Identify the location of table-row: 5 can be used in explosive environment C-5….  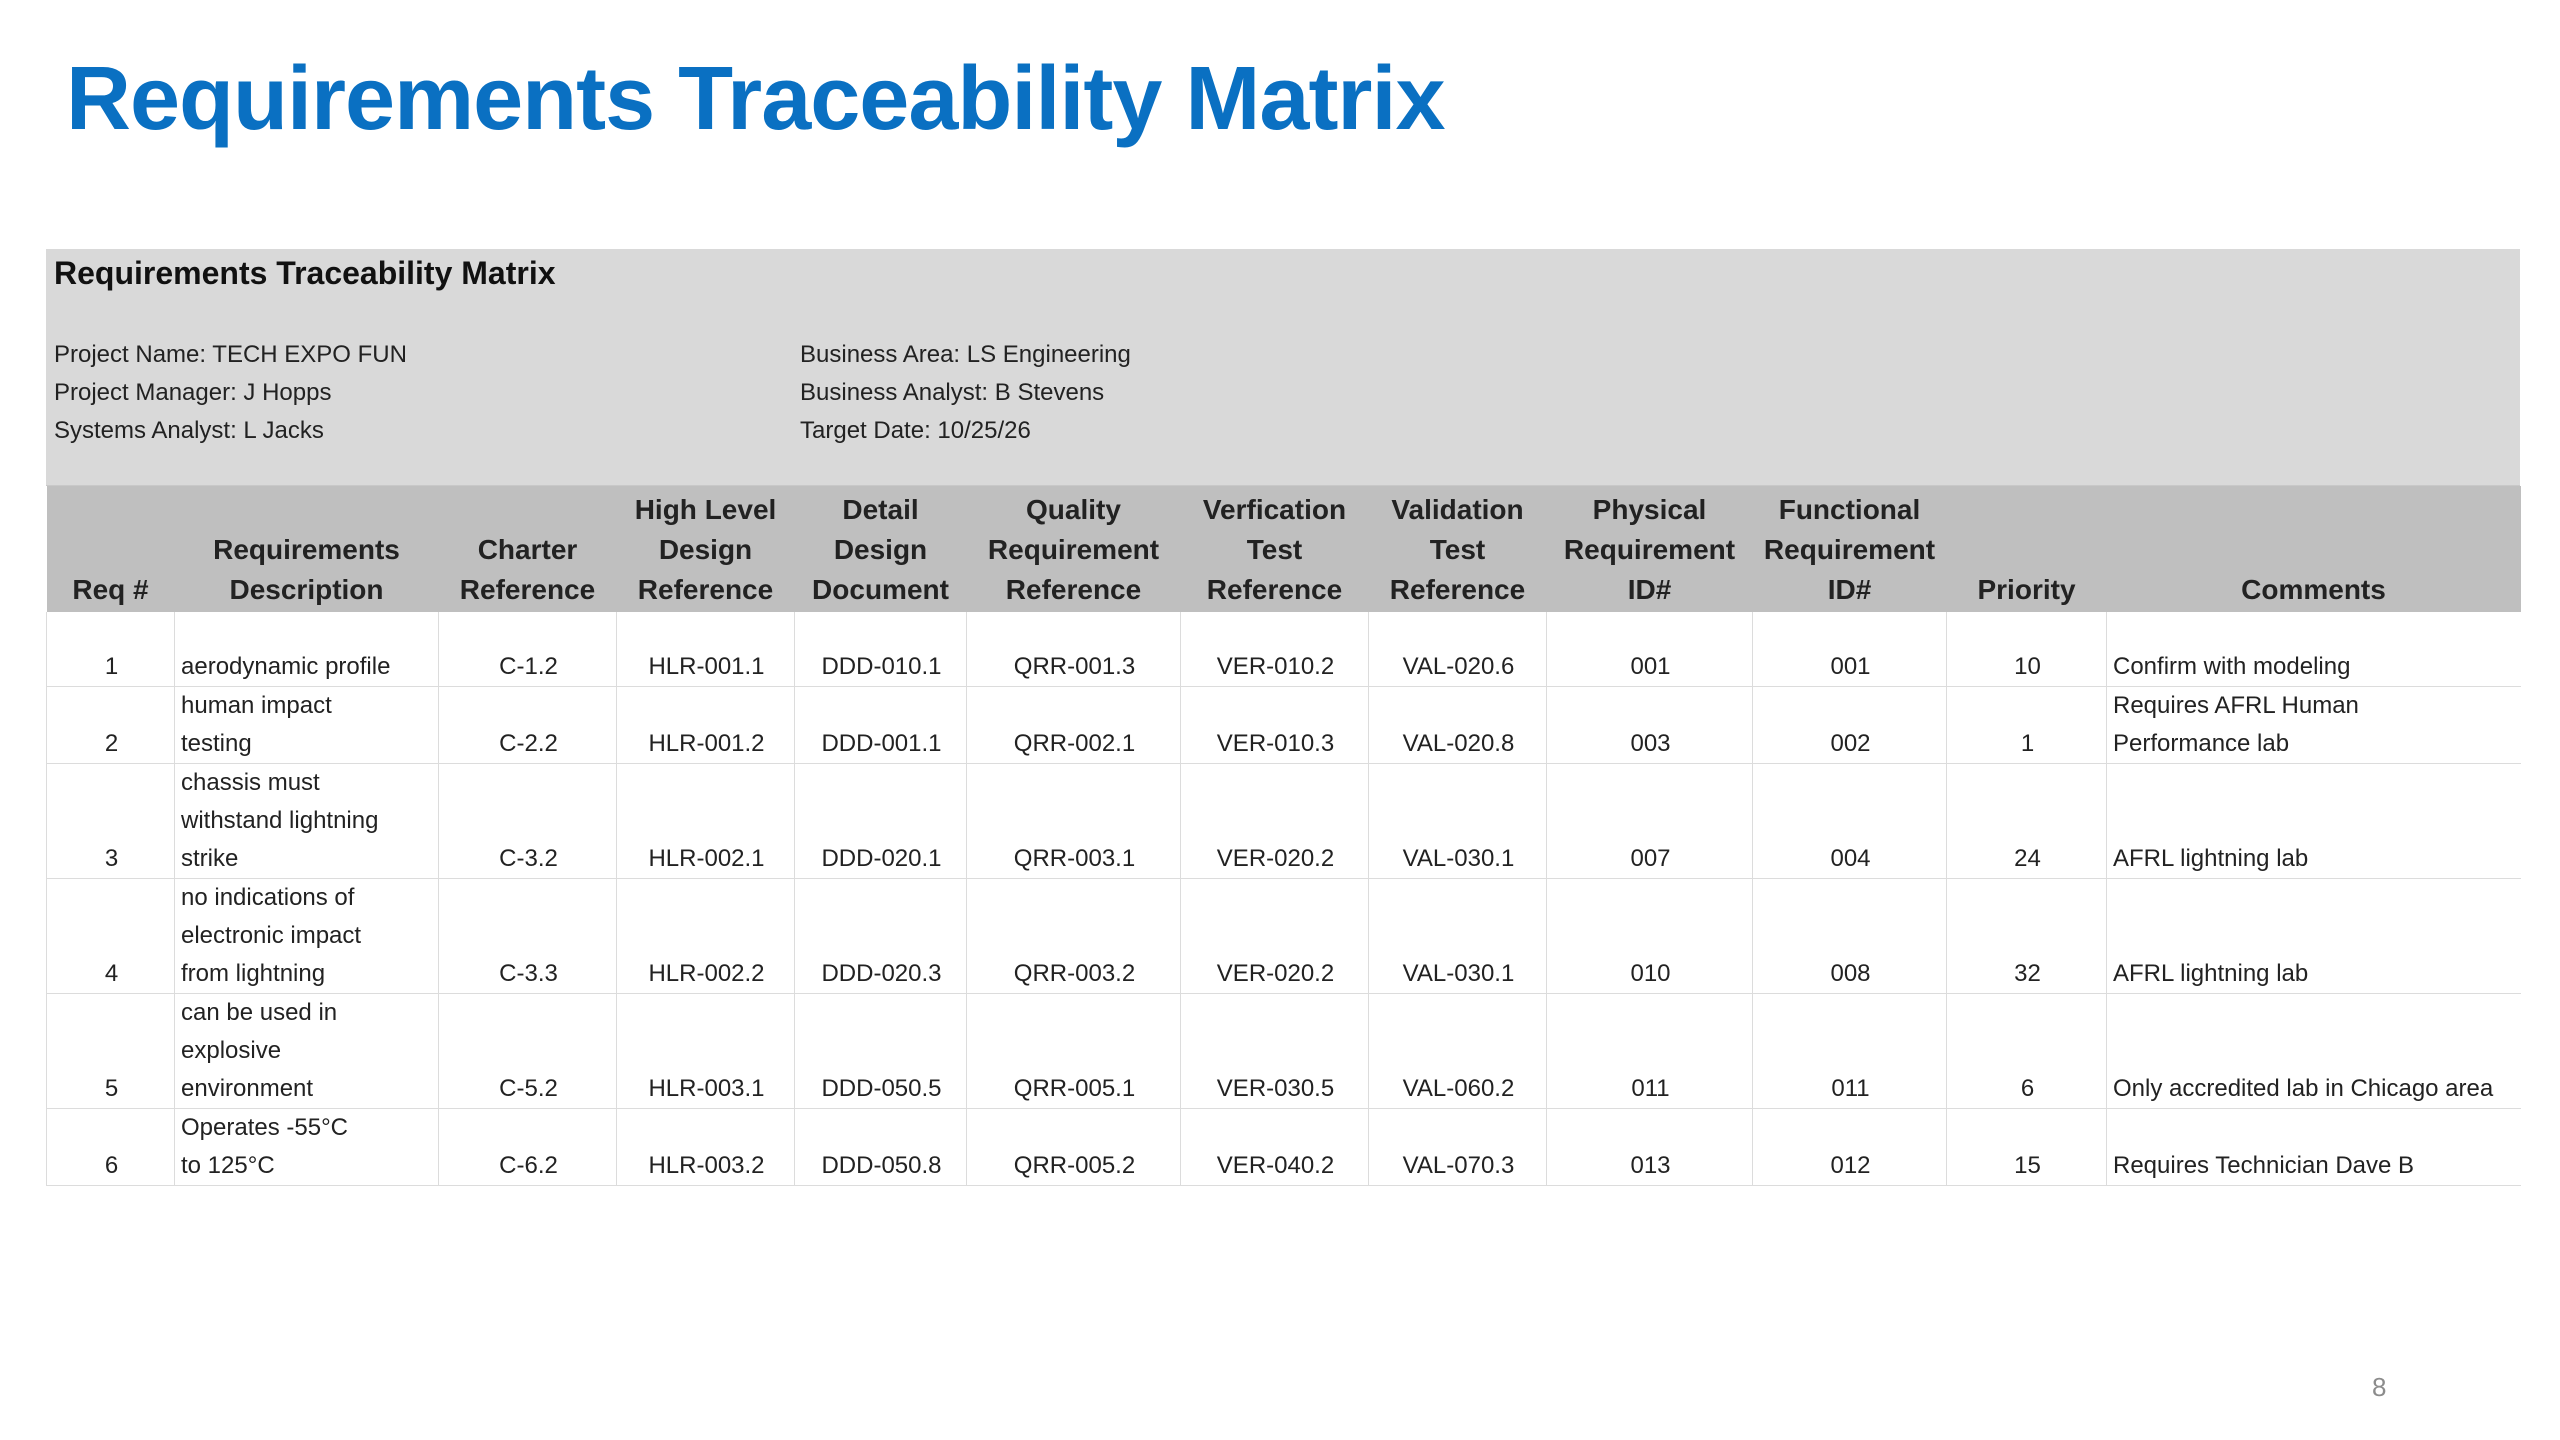
(1283, 1051).